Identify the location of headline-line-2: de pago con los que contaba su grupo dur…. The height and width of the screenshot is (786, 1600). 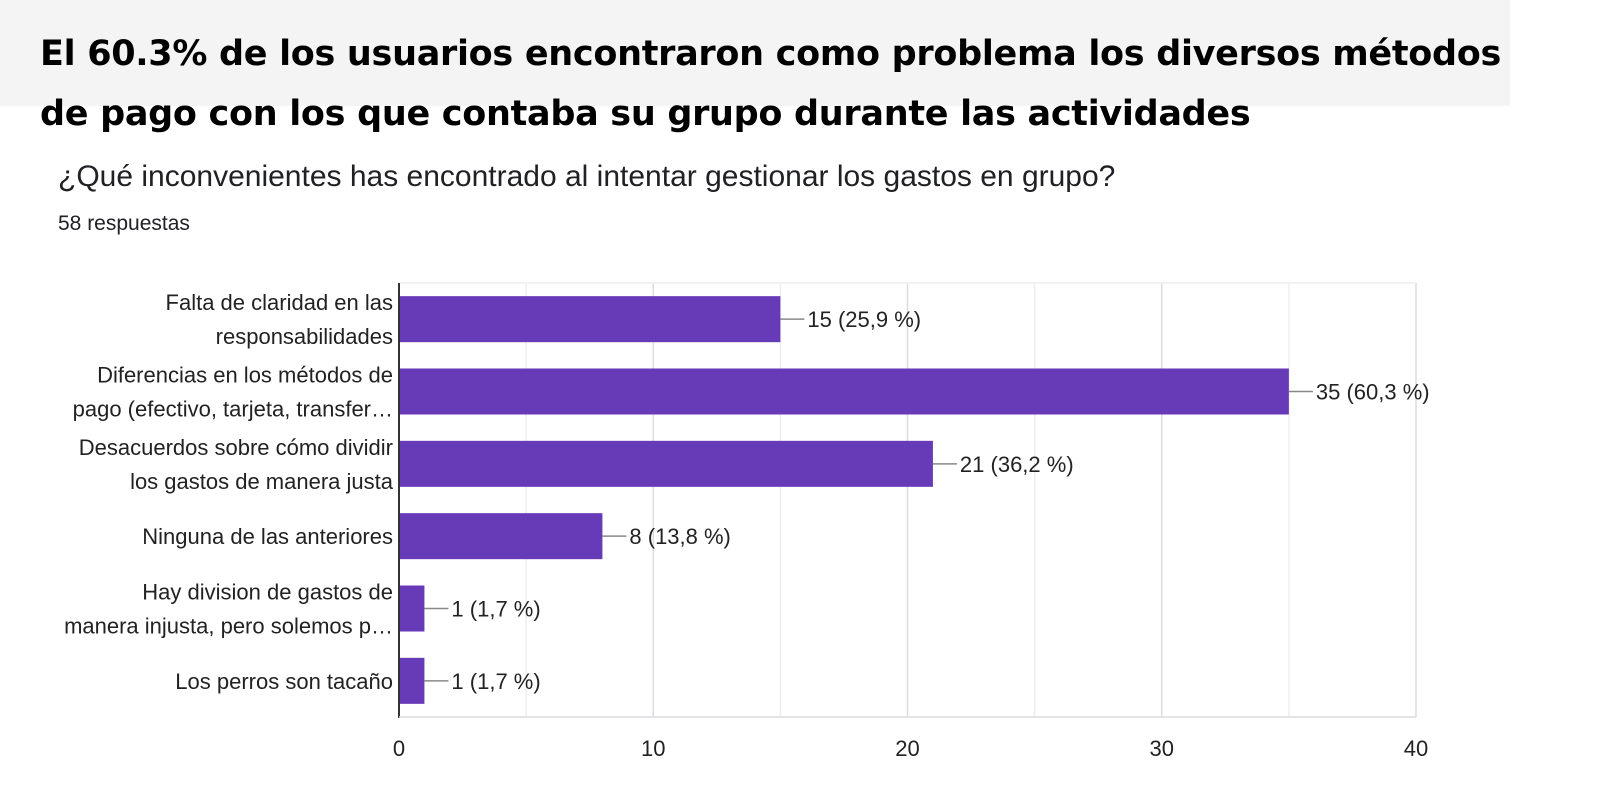
(645, 114).